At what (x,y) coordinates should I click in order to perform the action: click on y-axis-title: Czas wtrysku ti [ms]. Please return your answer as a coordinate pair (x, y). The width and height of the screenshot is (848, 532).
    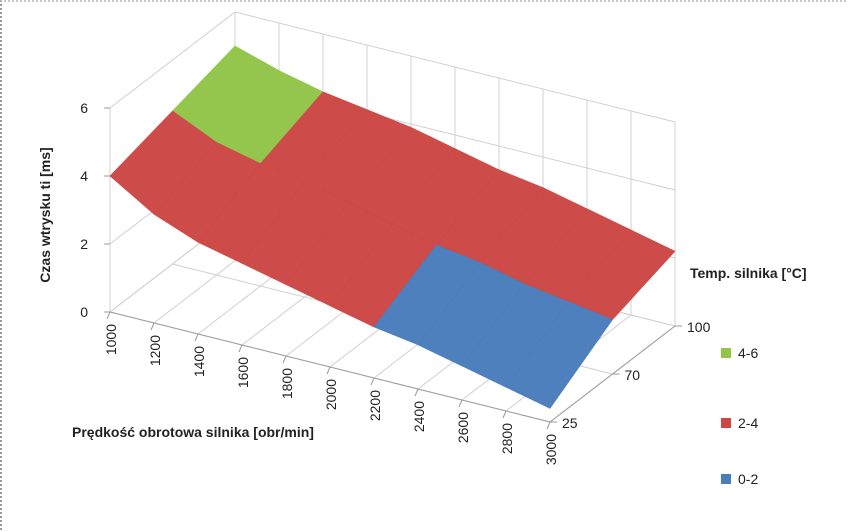
    Looking at the image, I should click on (45, 214).